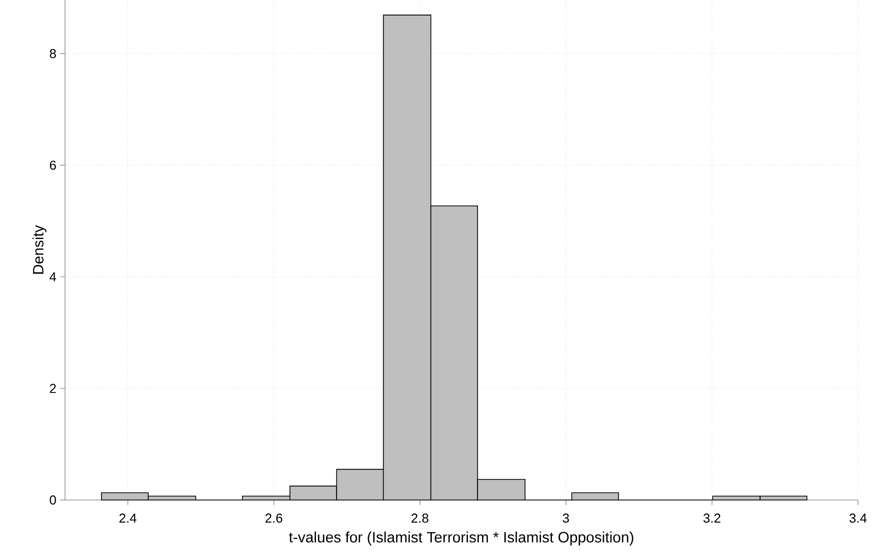  Describe the element at coordinates (53, 53) in the screenshot. I see `y-tick-label: 8` at that location.